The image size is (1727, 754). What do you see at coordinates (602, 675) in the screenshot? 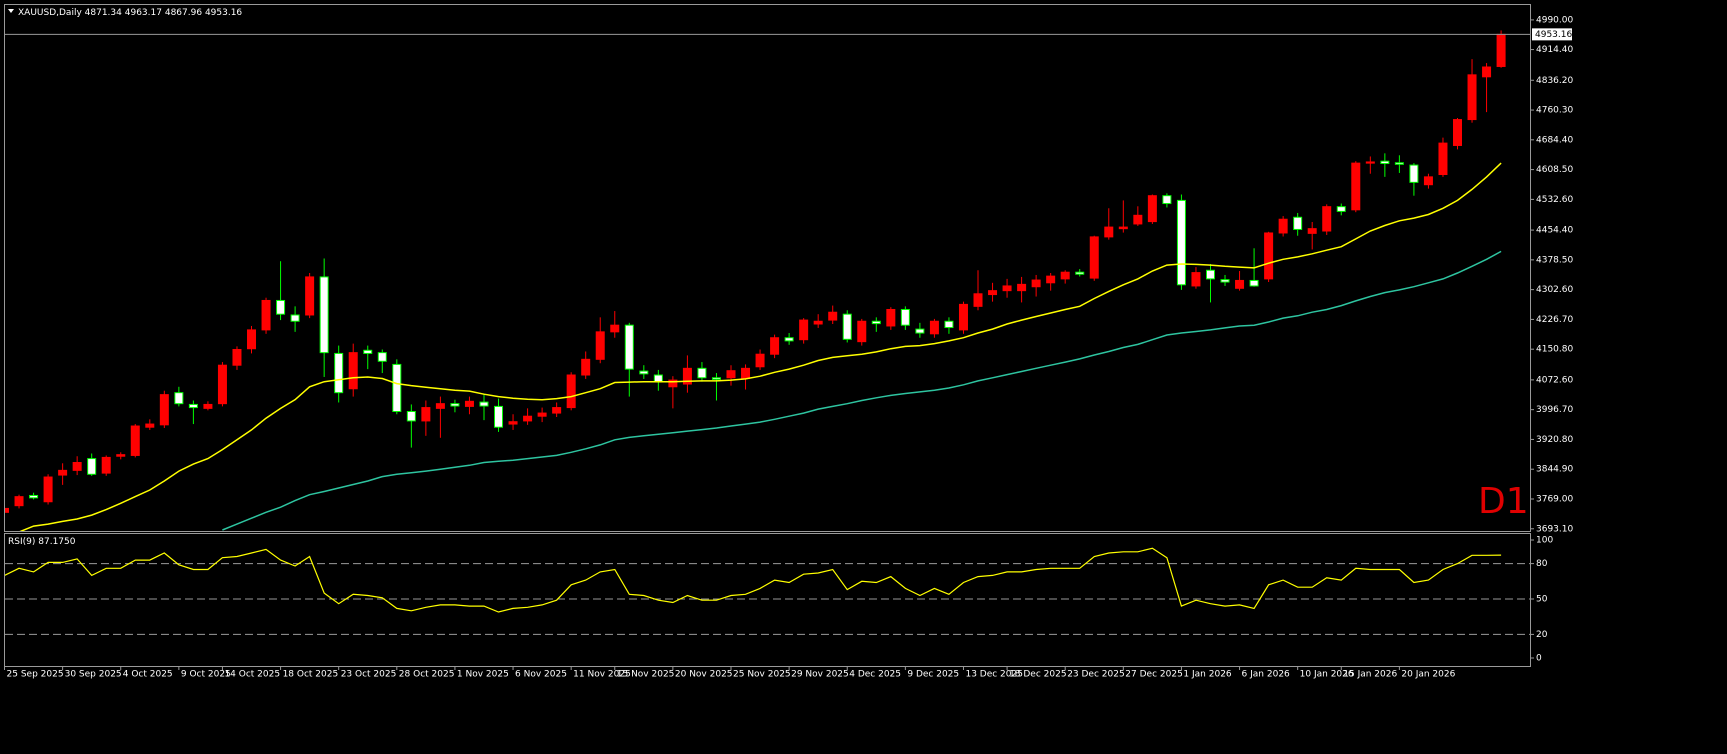
I see `x-tick-label: 11 Nov 2025` at bounding box center [602, 675].